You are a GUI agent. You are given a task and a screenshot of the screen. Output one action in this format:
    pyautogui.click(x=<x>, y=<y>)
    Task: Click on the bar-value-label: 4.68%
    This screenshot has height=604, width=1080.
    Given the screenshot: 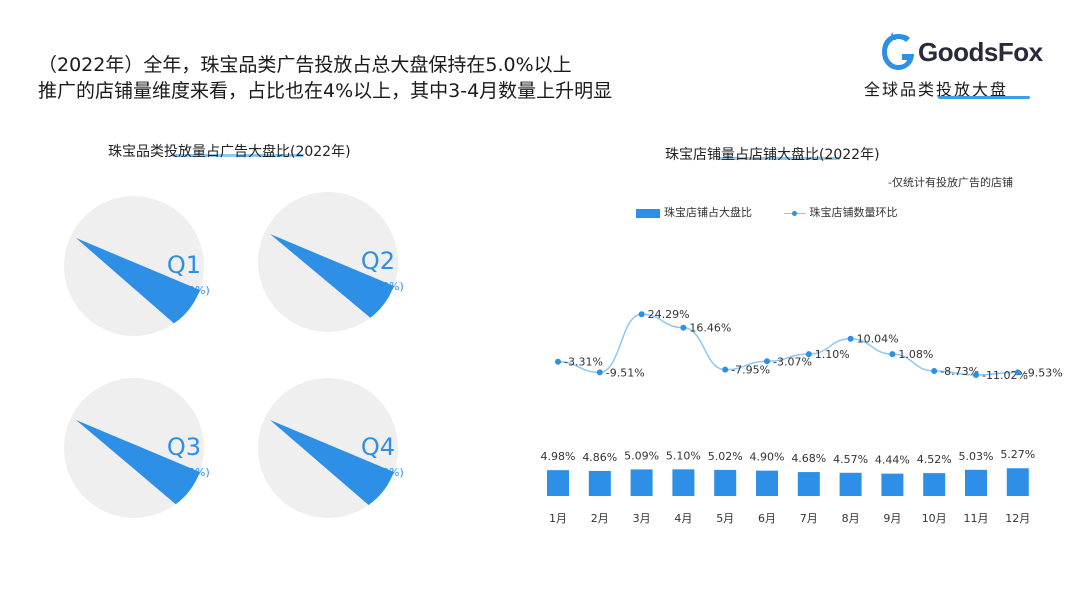 What is the action you would take?
    pyautogui.click(x=808, y=458)
    